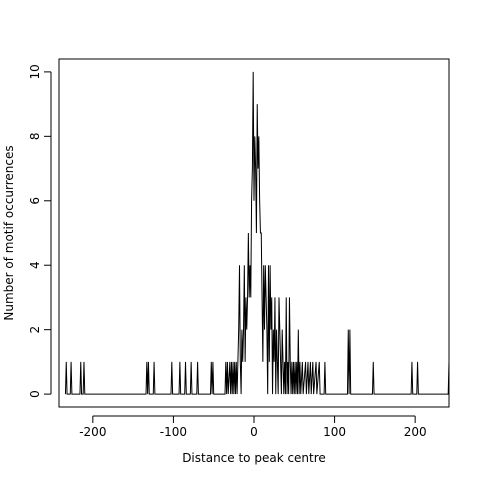 Image resolution: width=480 pixels, height=480 pixels. I want to click on x-tick-label: -100, so click(173, 432).